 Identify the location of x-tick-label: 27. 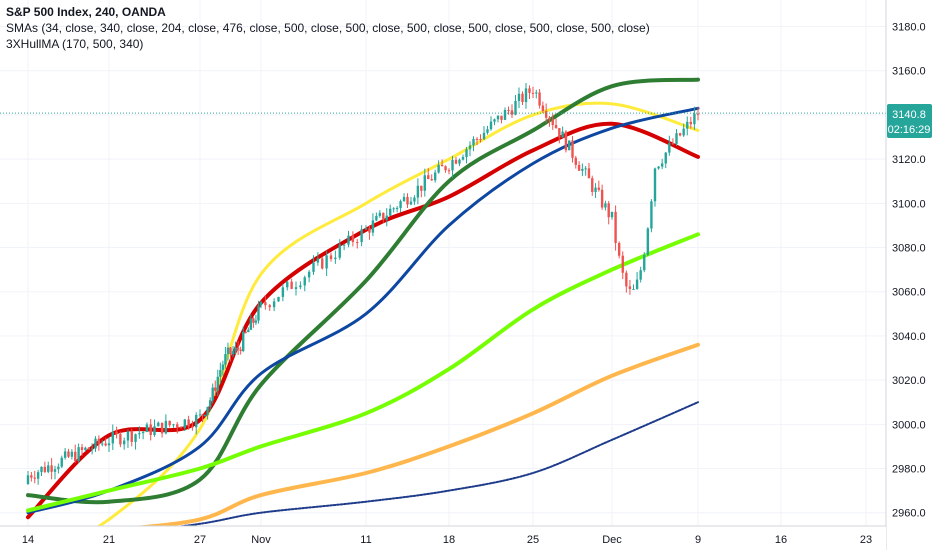
(200, 540).